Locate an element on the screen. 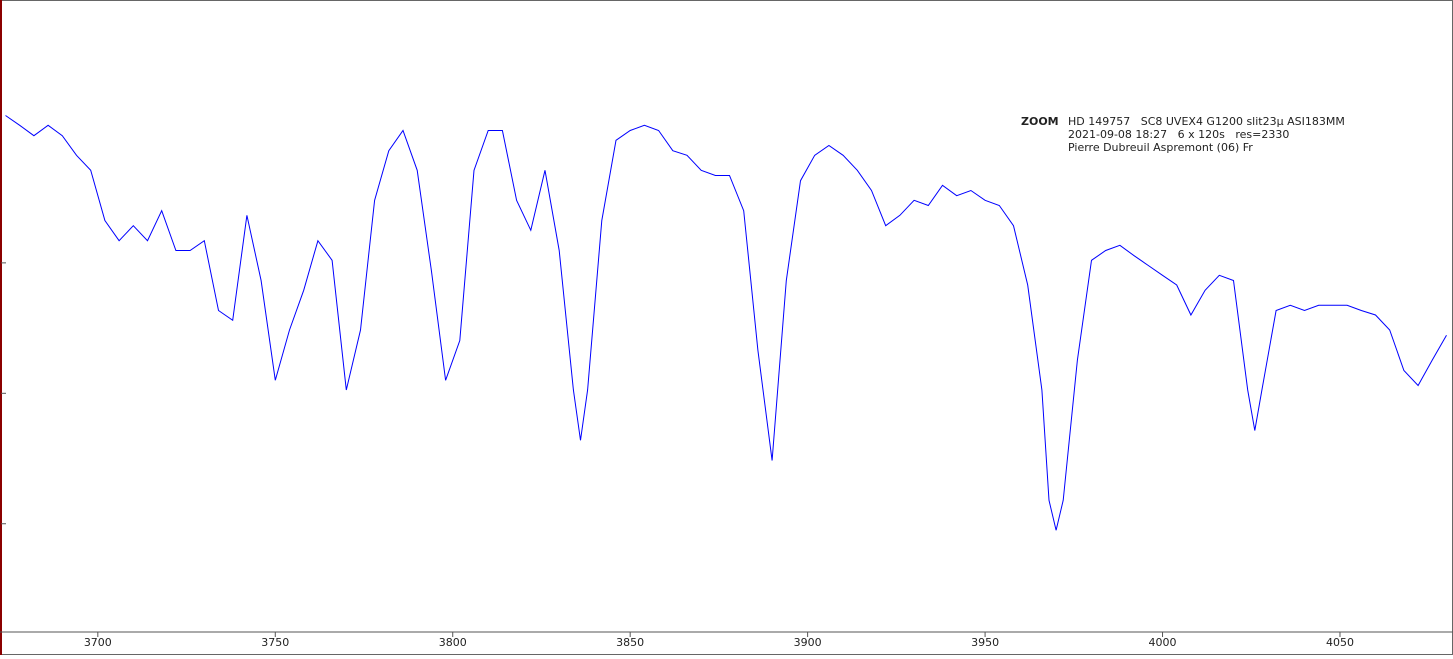 The height and width of the screenshot is (659, 1453). annotation: 2021-09-08 18:27 6 x 120s res=2330 is located at coordinates (1178, 134).